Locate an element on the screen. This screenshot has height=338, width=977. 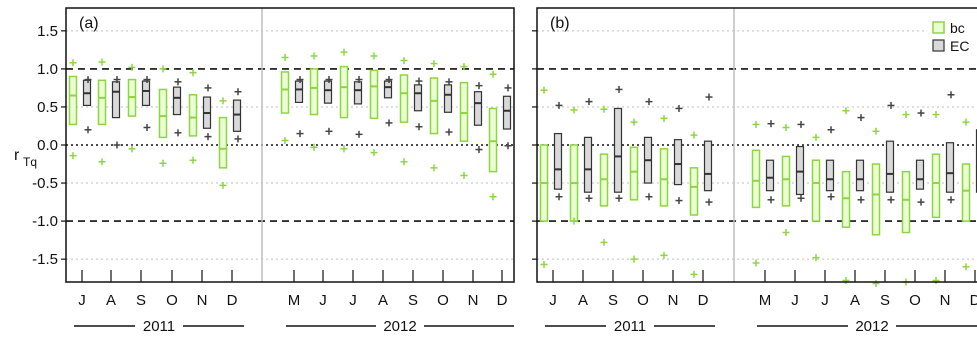
year-label: 2011 is located at coordinates (159, 326).